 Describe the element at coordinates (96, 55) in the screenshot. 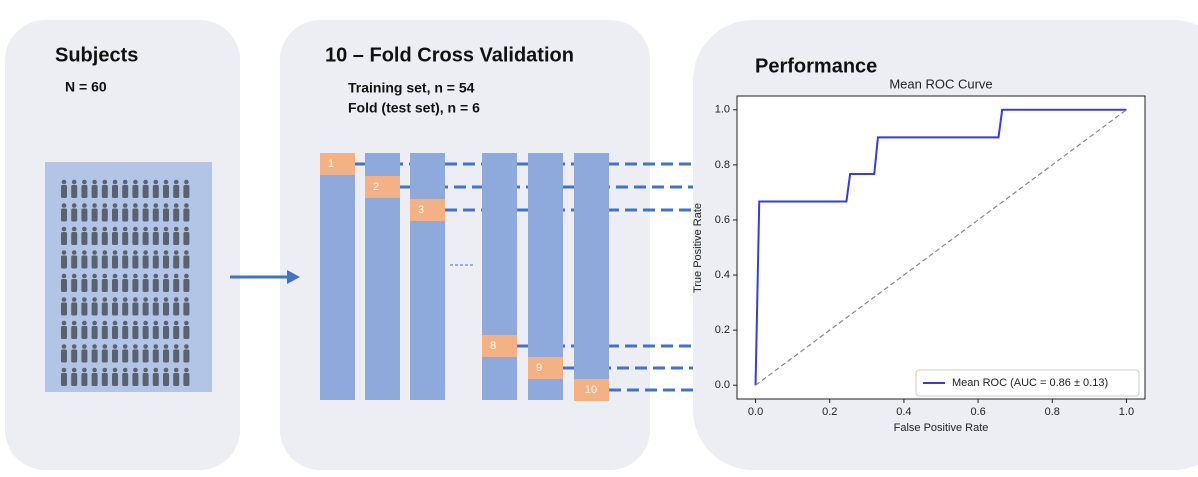

I see `subjects-title: Subjects` at that location.